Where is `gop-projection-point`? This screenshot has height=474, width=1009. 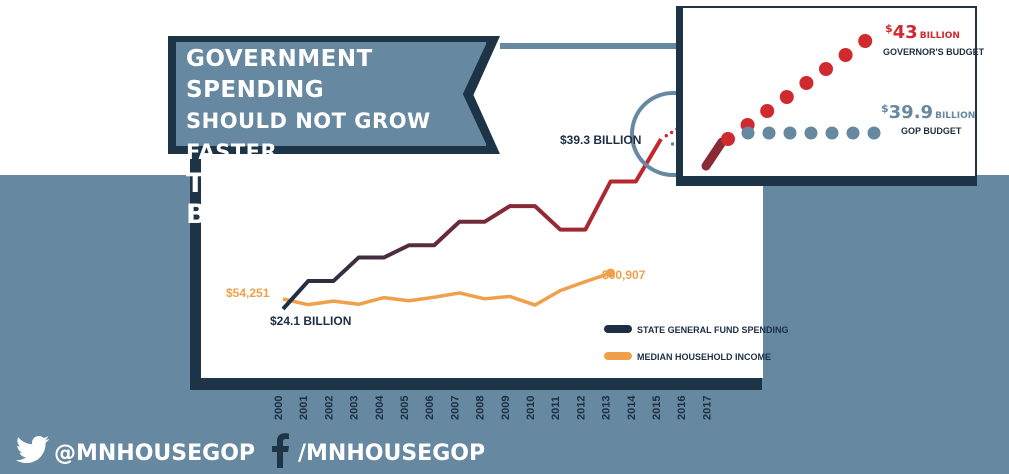
gop-projection-point is located at coordinates (672, 144).